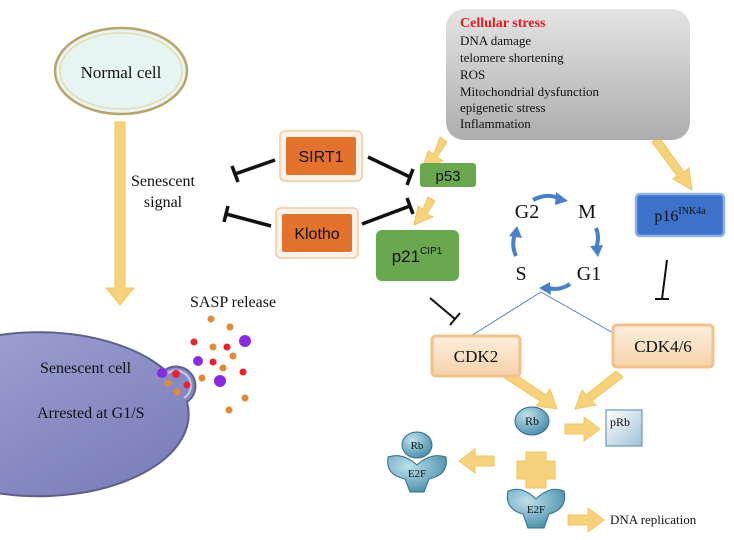 This screenshot has width=734, height=540. I want to click on m-to-g1-arrowhead, so click(596, 251).